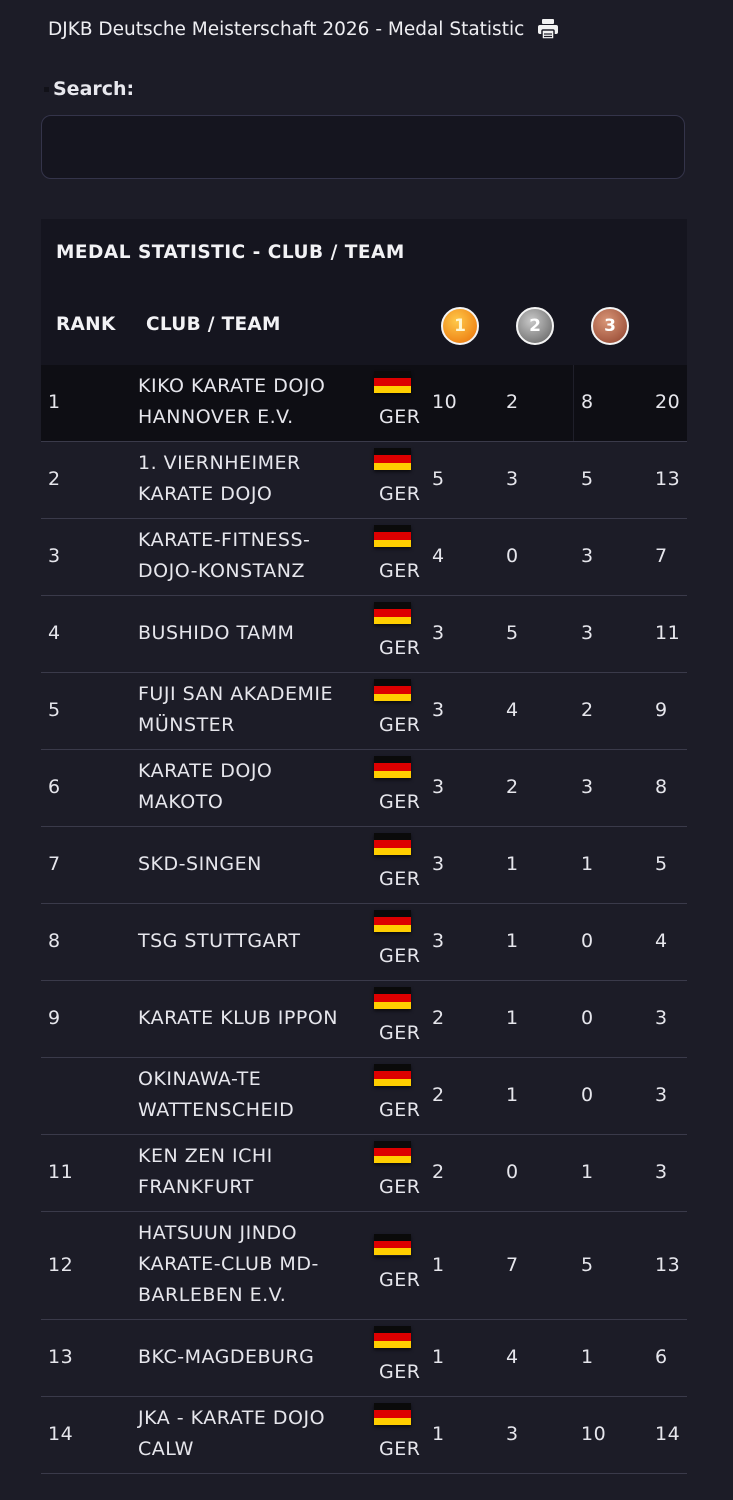 The height and width of the screenshot is (1500, 733). I want to click on table-row: 8 TSG STUTTGART GER 3 1 0 4, so click(364, 942).